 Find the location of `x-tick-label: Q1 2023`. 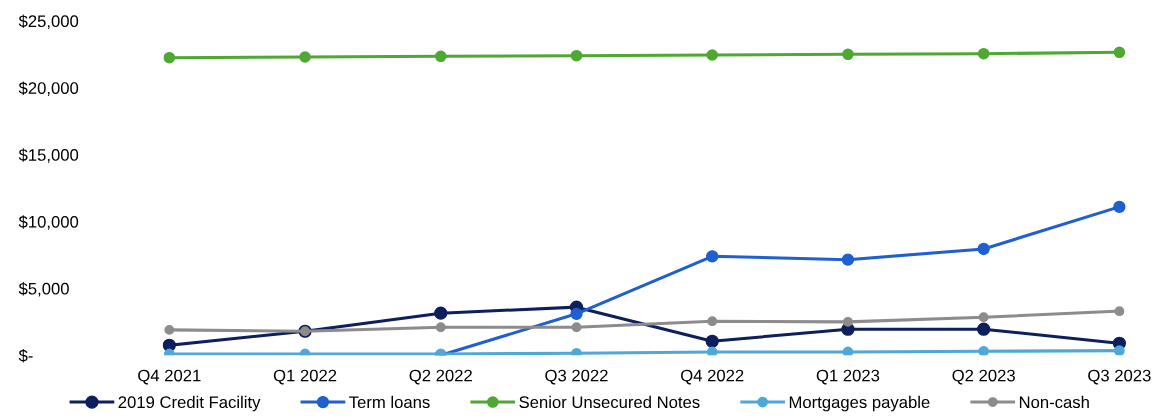

x-tick-label: Q1 2023 is located at coordinates (848, 377).